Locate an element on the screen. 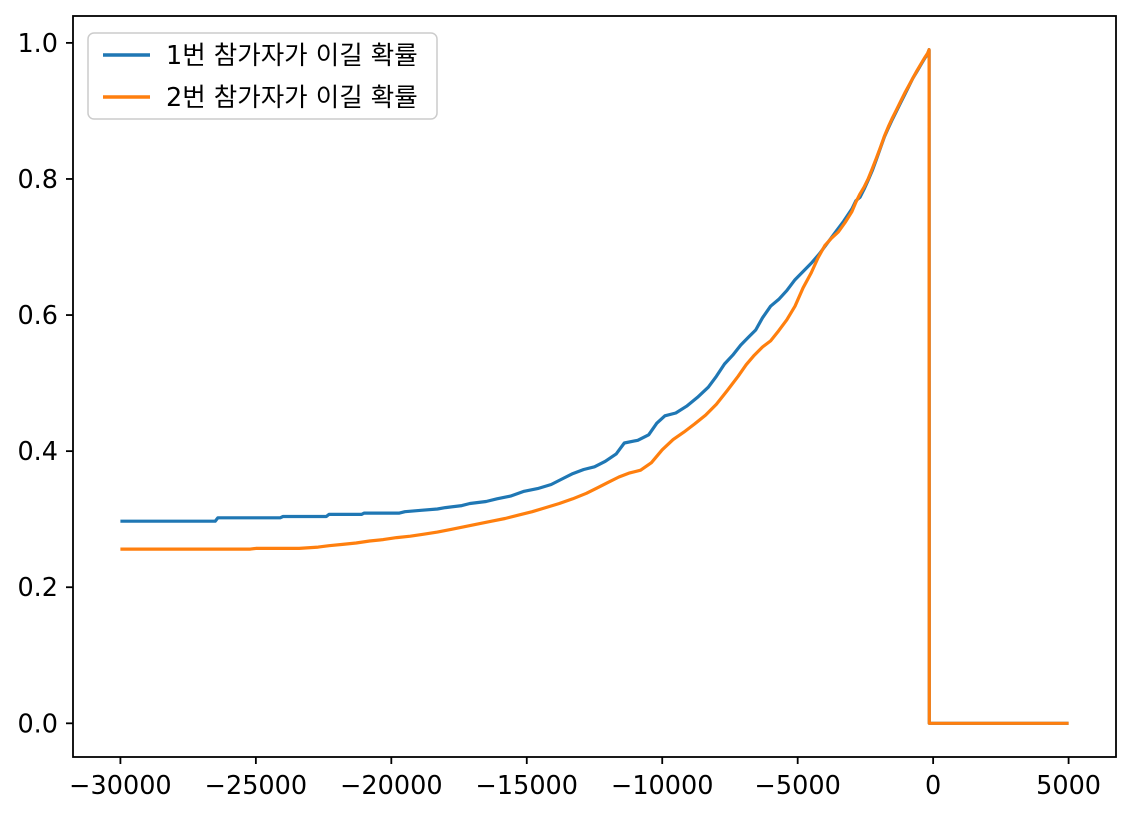 The width and height of the screenshot is (1135, 823). y-axis-tick-label: 0.0 is located at coordinates (37, 724).